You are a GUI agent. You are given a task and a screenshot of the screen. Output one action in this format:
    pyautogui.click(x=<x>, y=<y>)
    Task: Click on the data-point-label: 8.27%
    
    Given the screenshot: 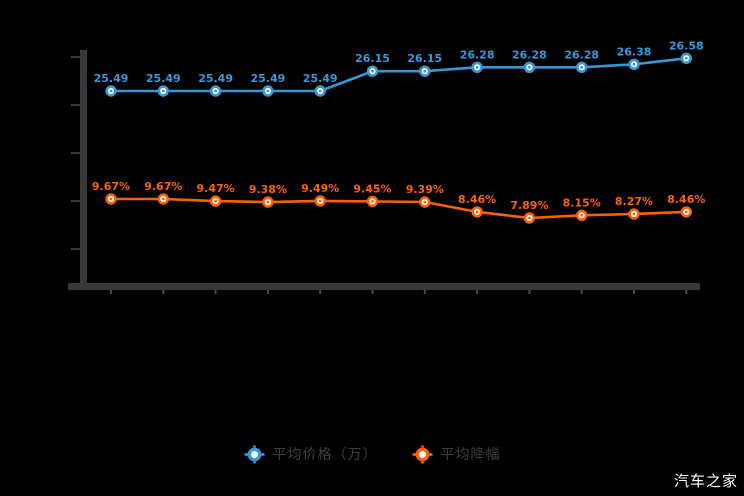 What is the action you would take?
    pyautogui.click(x=634, y=201)
    